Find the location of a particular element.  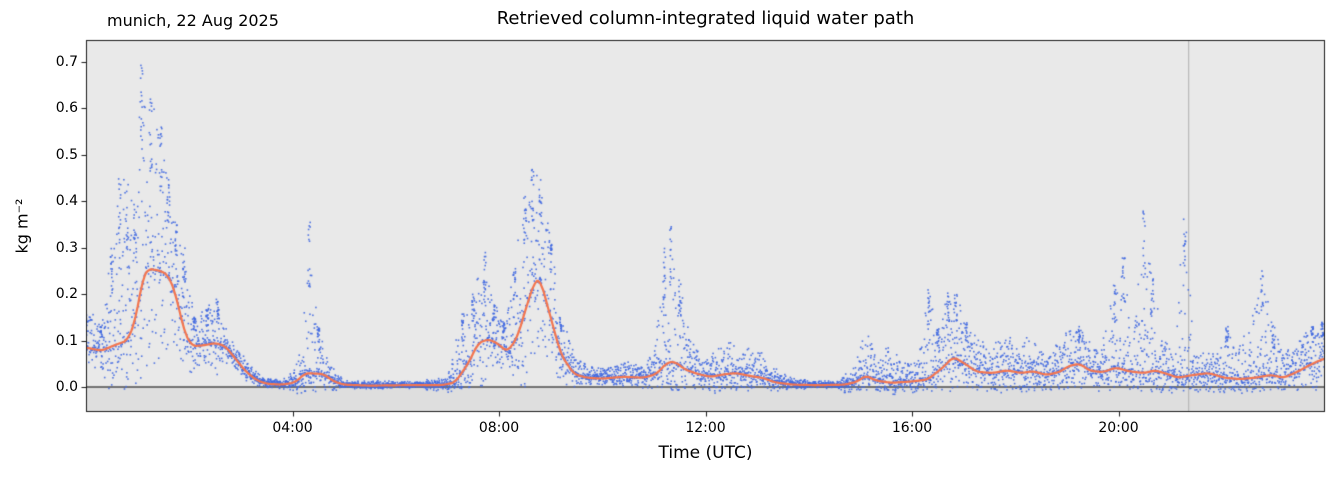

x-tick-label-3: 16:00 is located at coordinates (912, 428).